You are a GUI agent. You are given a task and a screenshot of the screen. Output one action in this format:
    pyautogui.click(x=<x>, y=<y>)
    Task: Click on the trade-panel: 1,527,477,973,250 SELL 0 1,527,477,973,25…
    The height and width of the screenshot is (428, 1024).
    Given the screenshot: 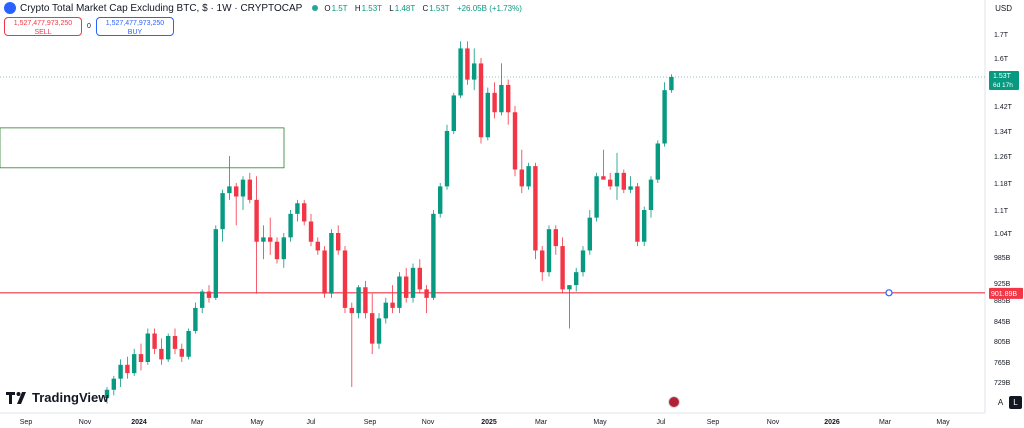 What is the action you would take?
    pyautogui.click(x=89, y=26)
    